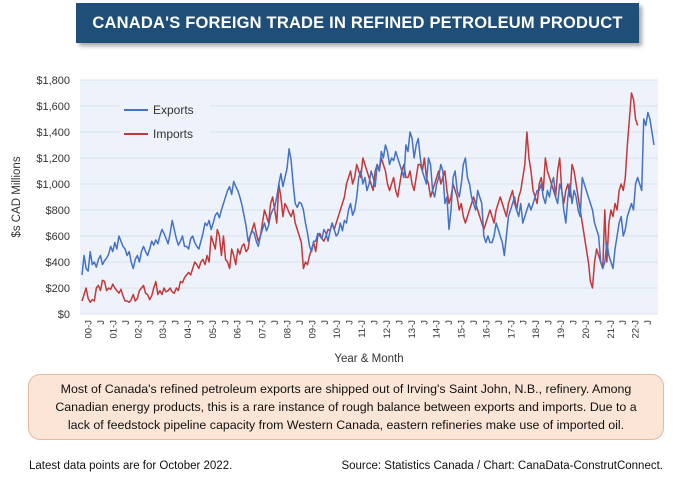 This screenshot has height=477, width=694. Describe the element at coordinates (53, 107) in the screenshot. I see `y-tick-label: $1,600` at that location.